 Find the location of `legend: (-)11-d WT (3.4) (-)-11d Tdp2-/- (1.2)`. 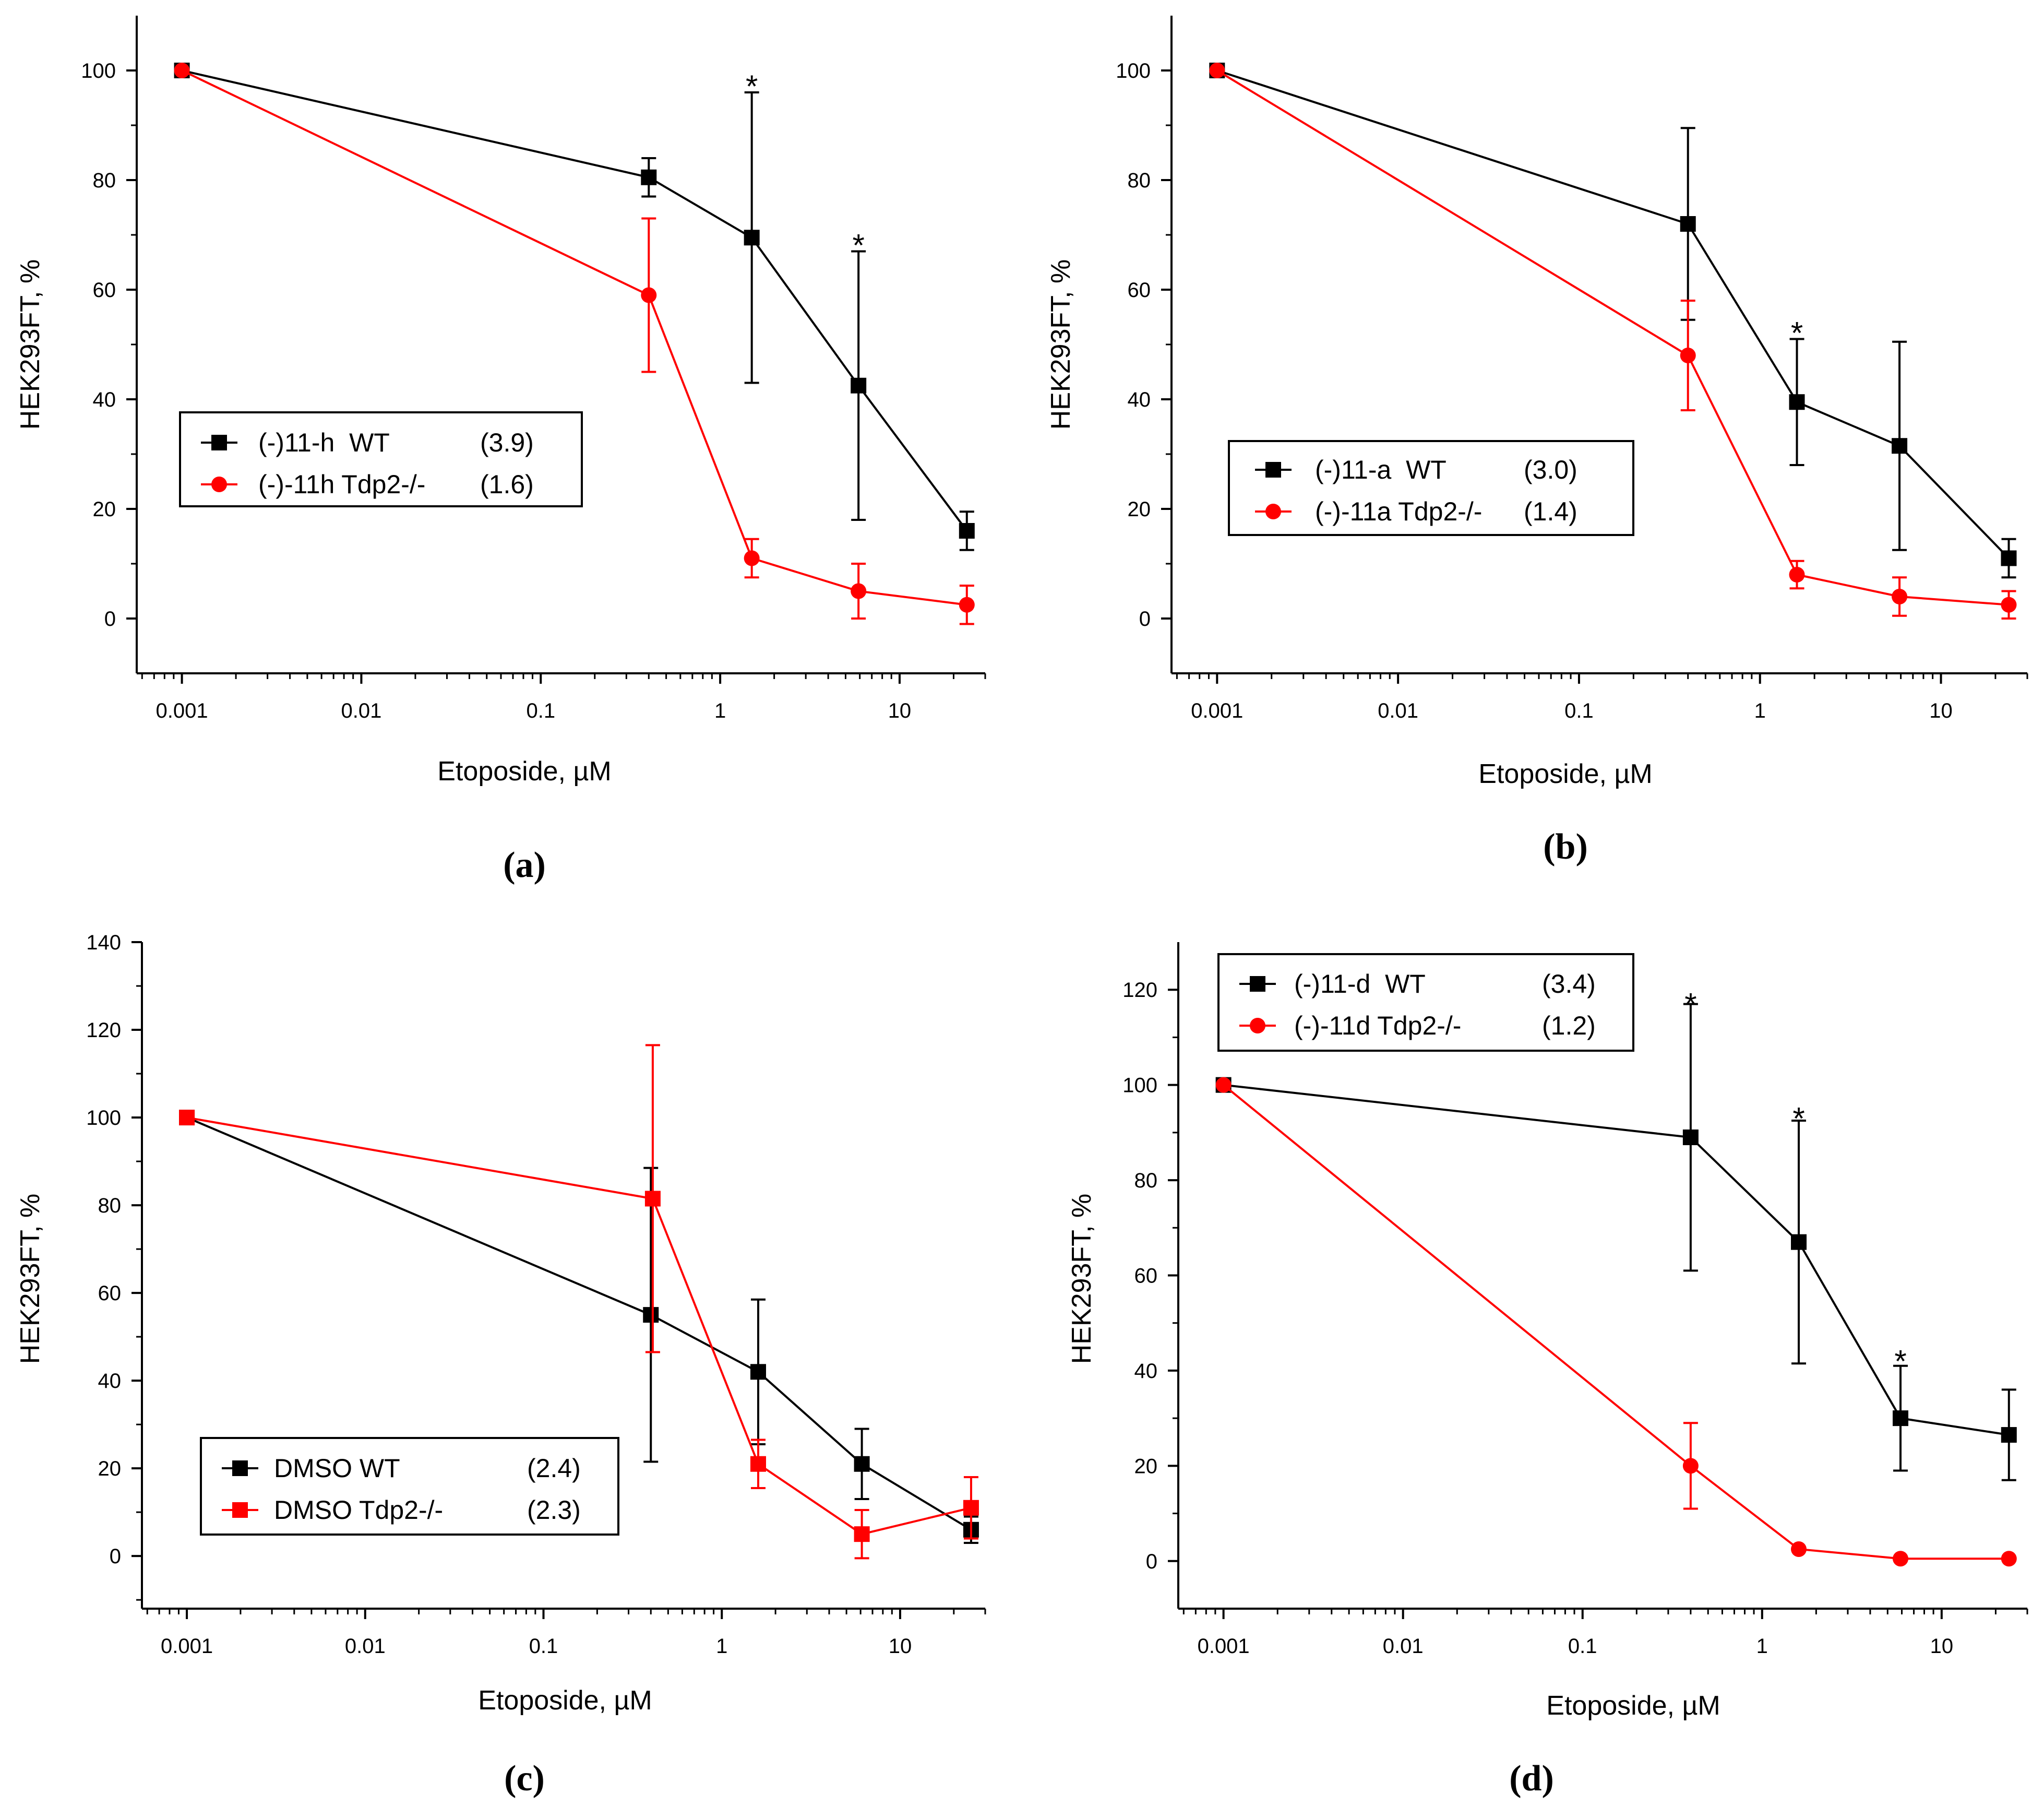

legend: (-)11-d WT (3.4) (-)-11d Tdp2-/- (1.2) is located at coordinates (1425, 1002).